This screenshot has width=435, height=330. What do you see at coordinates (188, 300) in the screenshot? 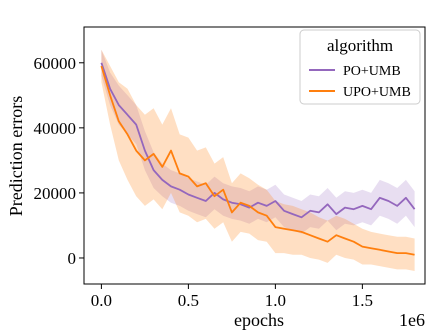
I see `x-tick-label: 0.5` at bounding box center [188, 300].